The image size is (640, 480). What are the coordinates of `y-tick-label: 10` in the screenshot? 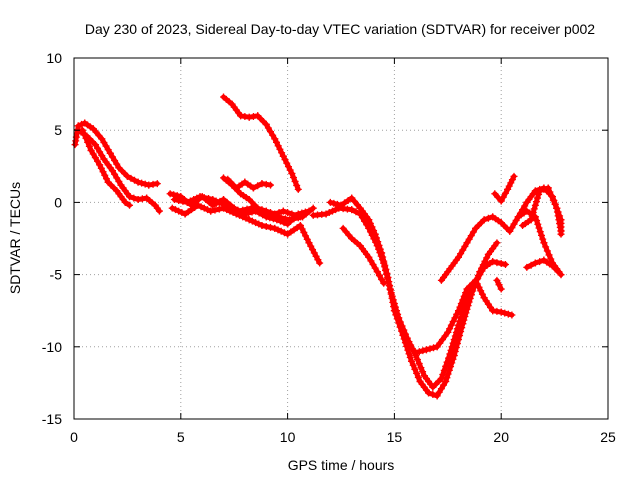 It's located at (54, 58).